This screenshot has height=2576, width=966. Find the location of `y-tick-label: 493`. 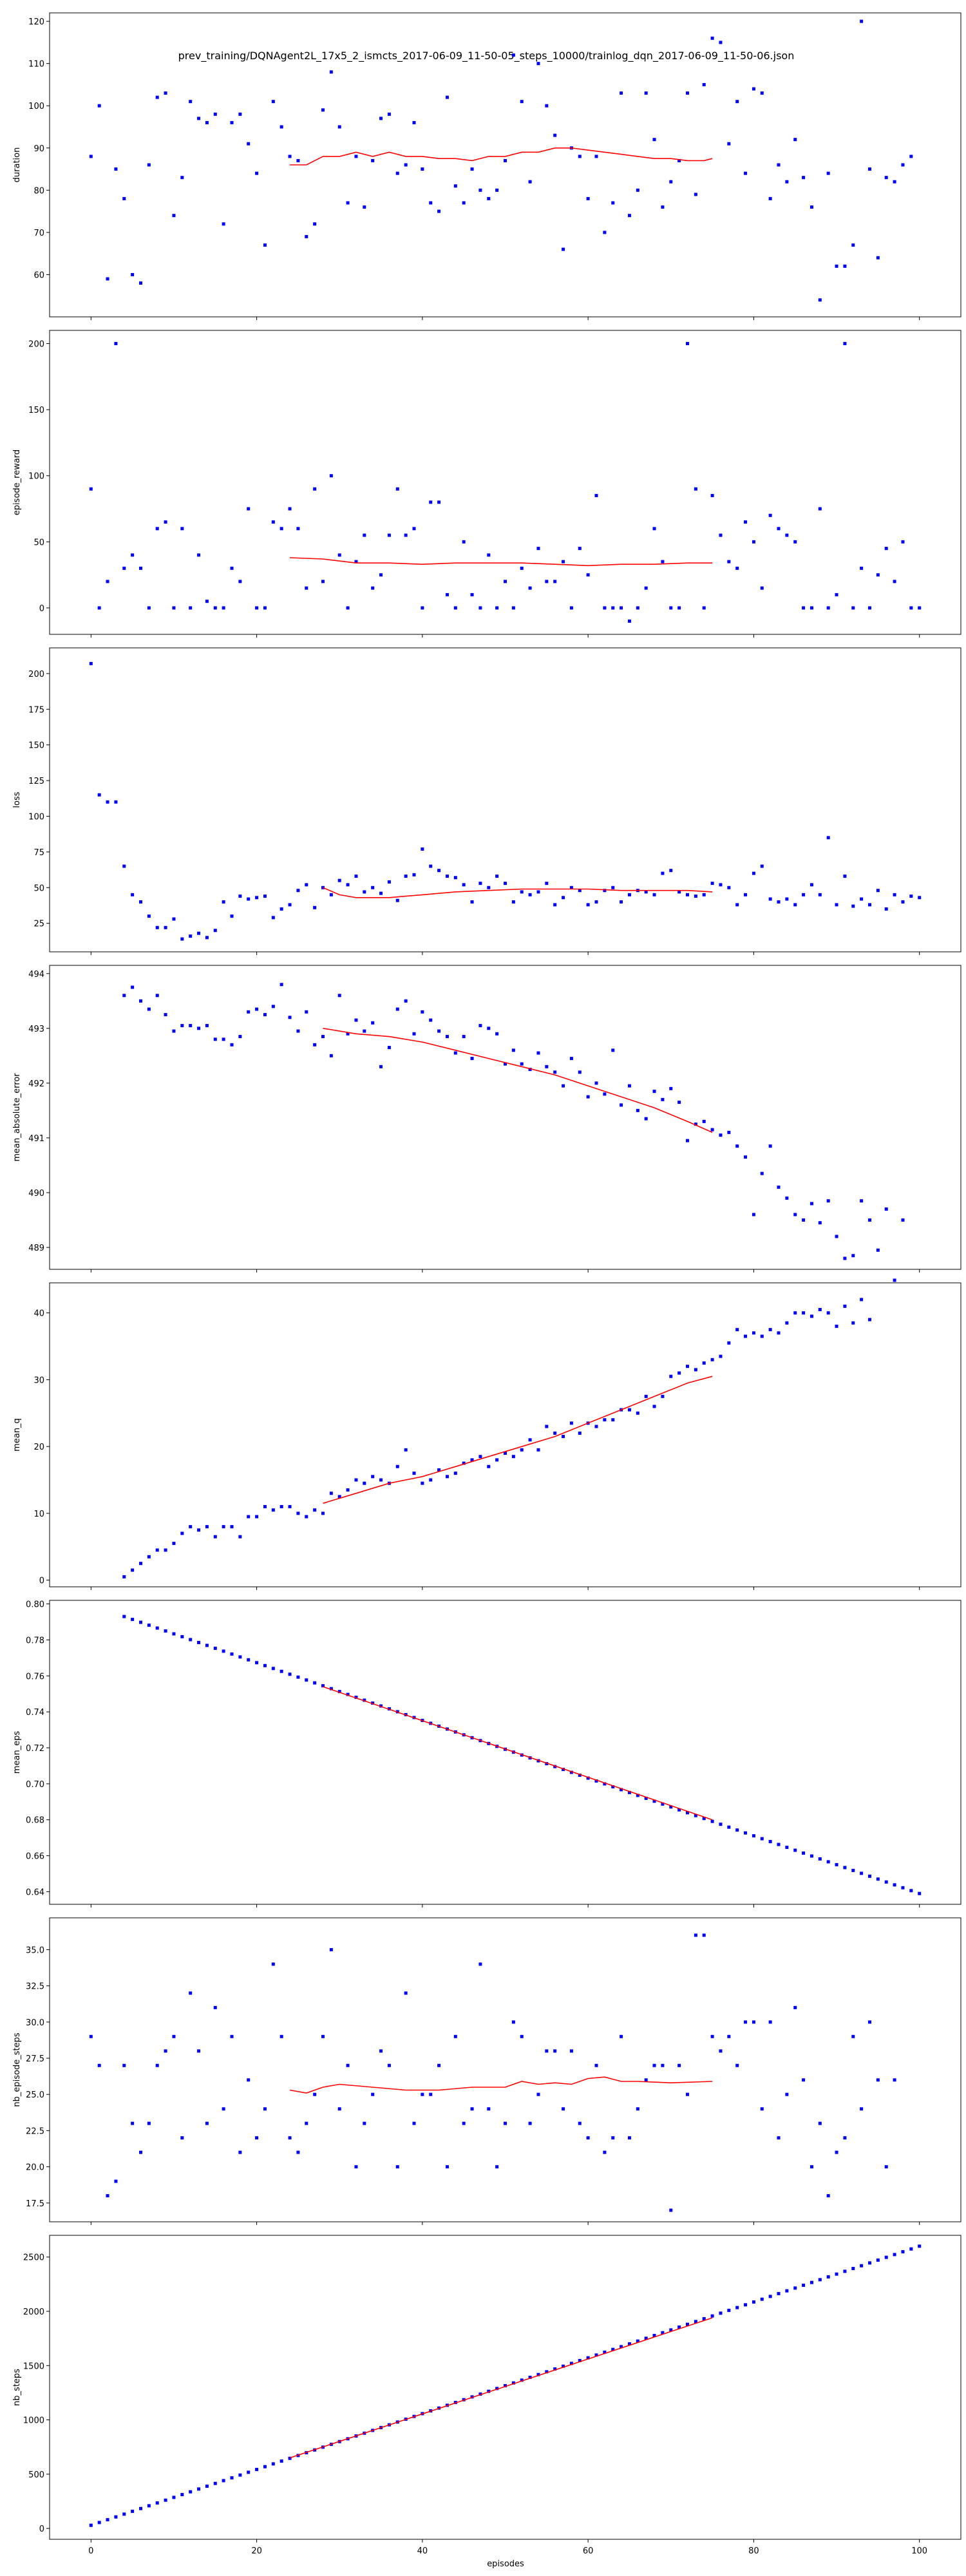

y-tick-label: 493 is located at coordinates (36, 1029).